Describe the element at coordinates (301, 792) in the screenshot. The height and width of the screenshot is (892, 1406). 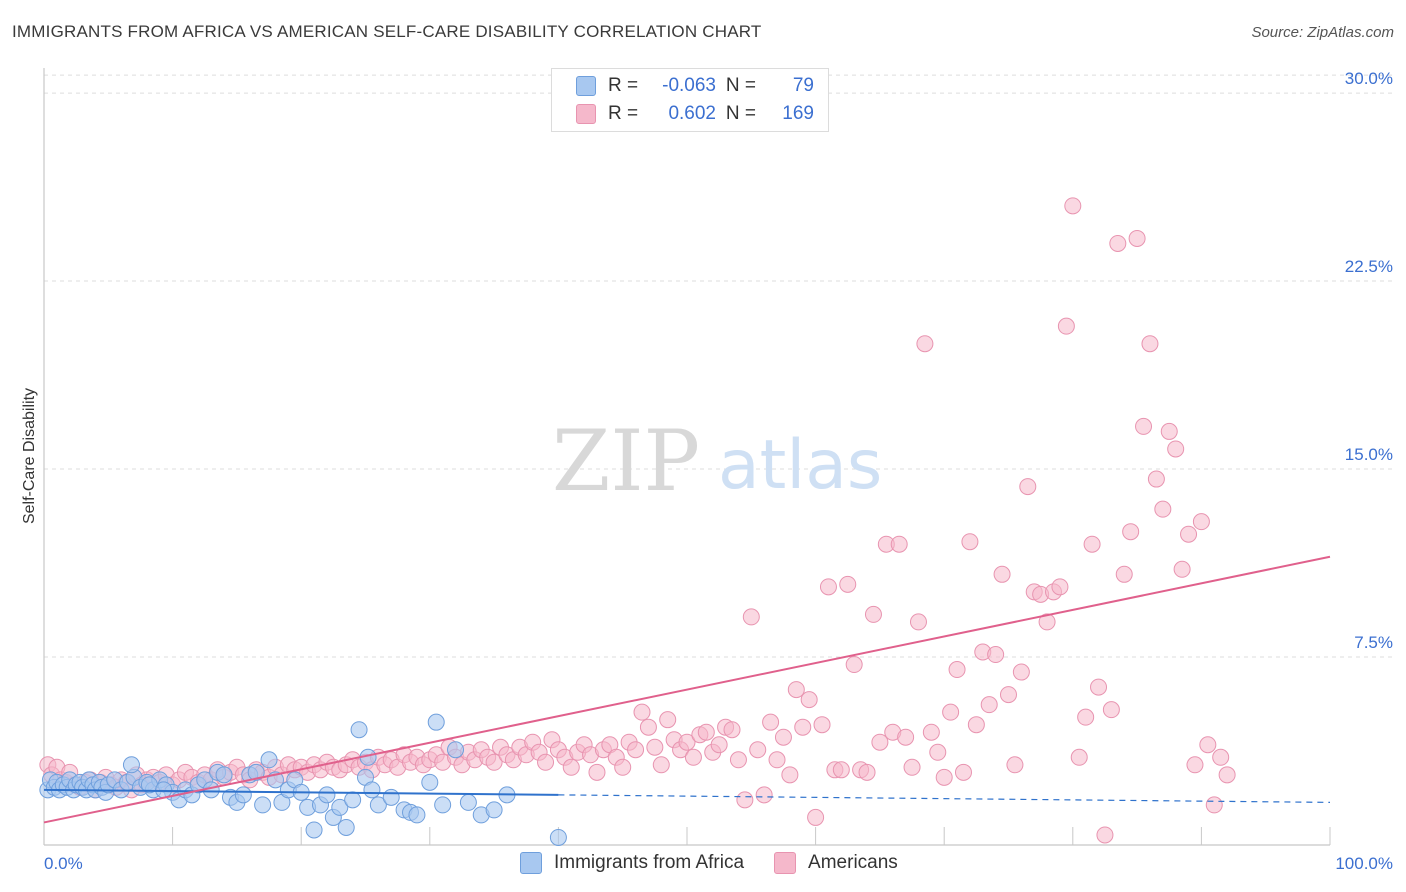
I see `africa-trend-line` at that location.